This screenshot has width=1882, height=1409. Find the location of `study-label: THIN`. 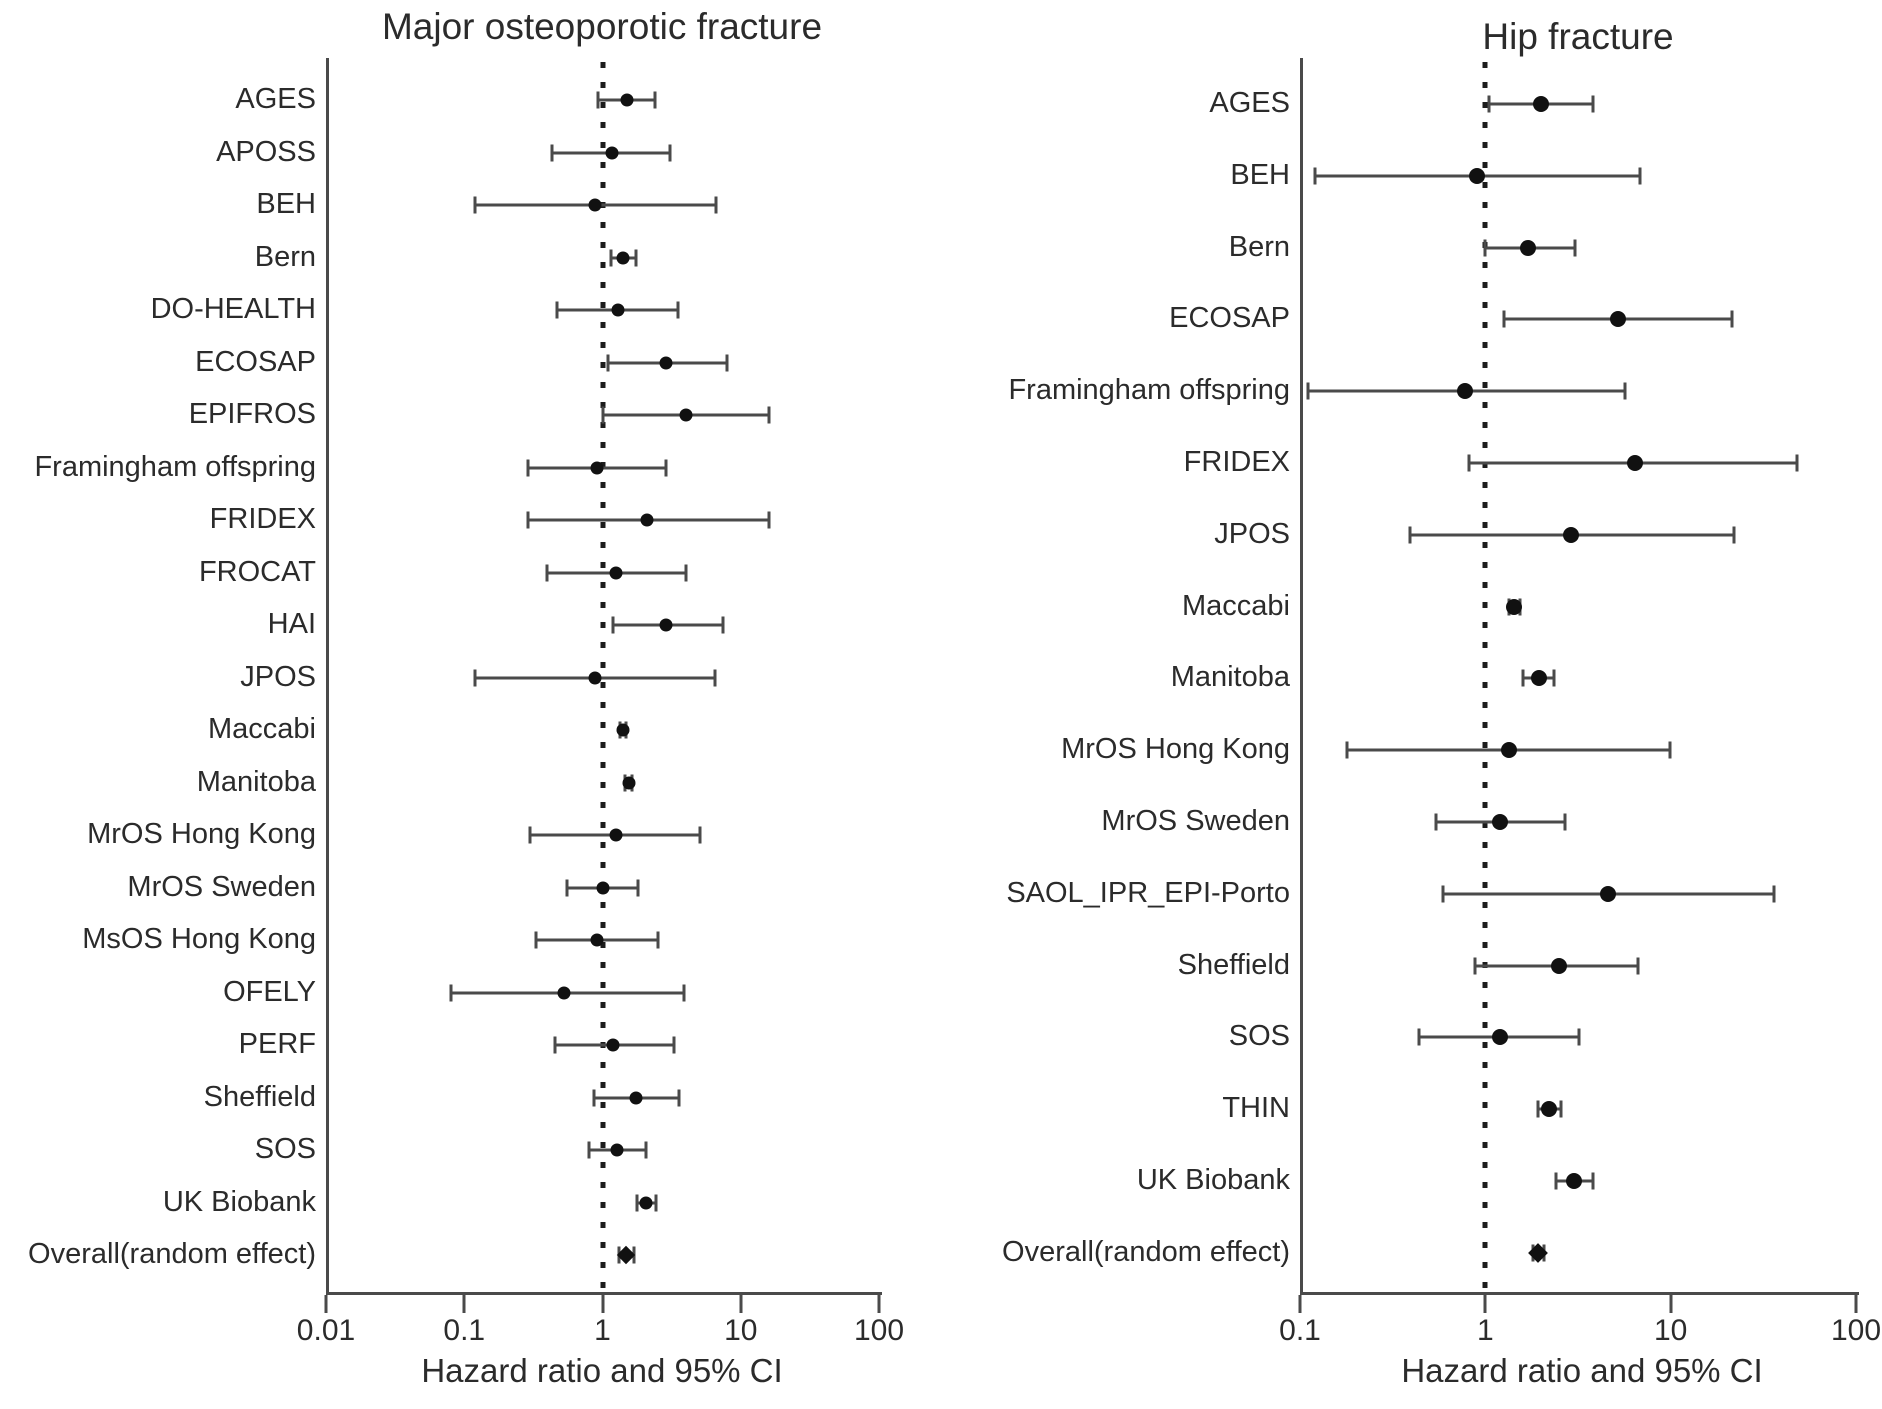

study-label: THIN is located at coordinates (1256, 1108).